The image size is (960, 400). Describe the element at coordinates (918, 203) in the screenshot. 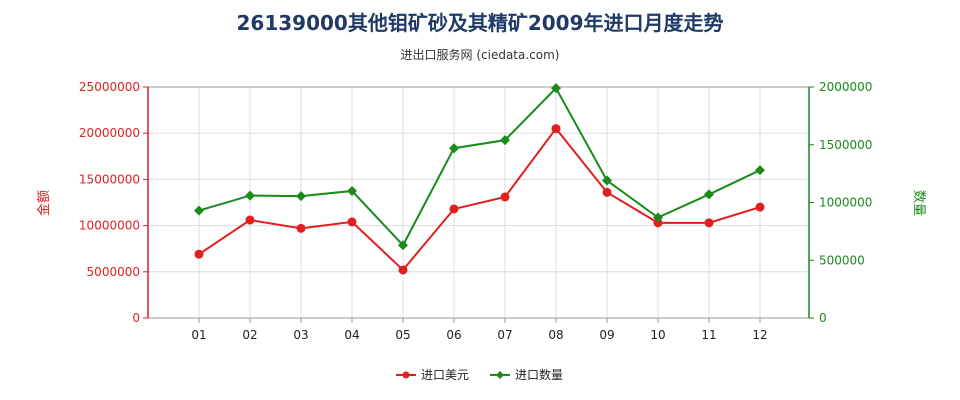

I see `right-axis-title: 数量` at that location.